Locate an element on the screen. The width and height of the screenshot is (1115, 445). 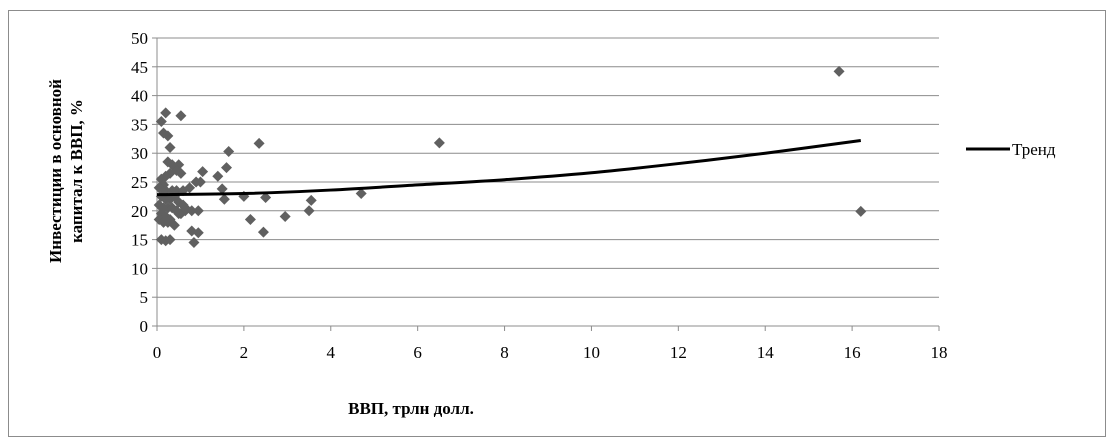
x-tick-label: 4 is located at coordinates (331, 352).